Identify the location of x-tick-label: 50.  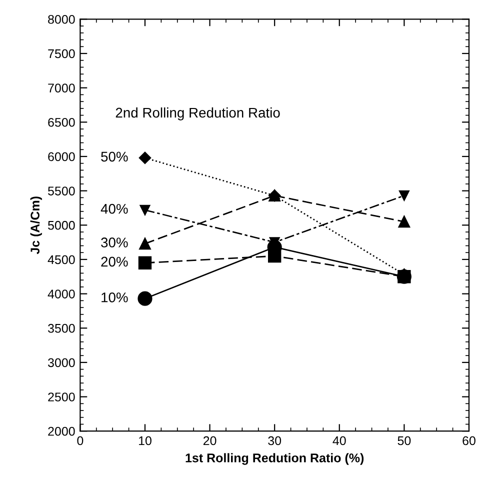
(404, 441).